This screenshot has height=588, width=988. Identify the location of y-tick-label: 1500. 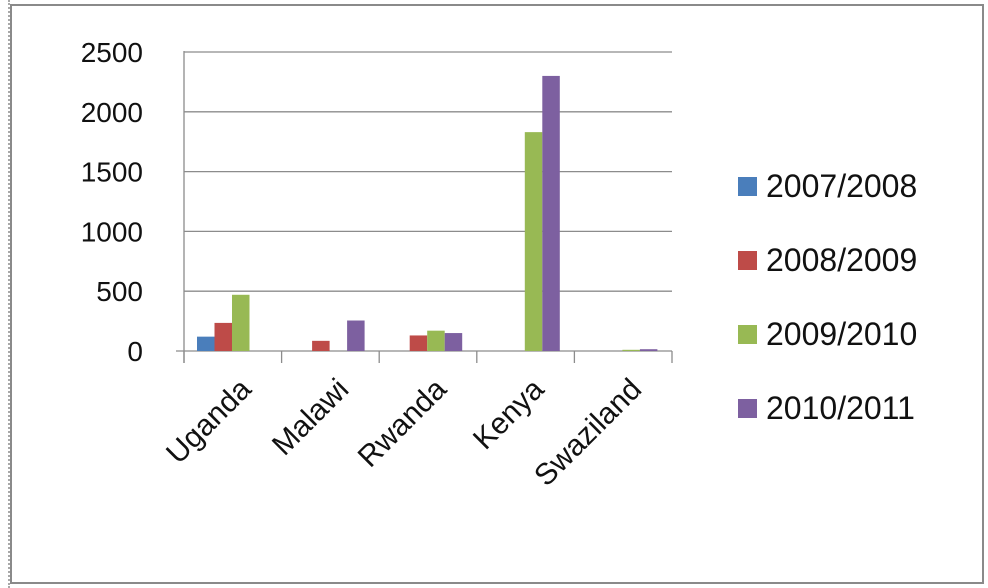
(112, 172).